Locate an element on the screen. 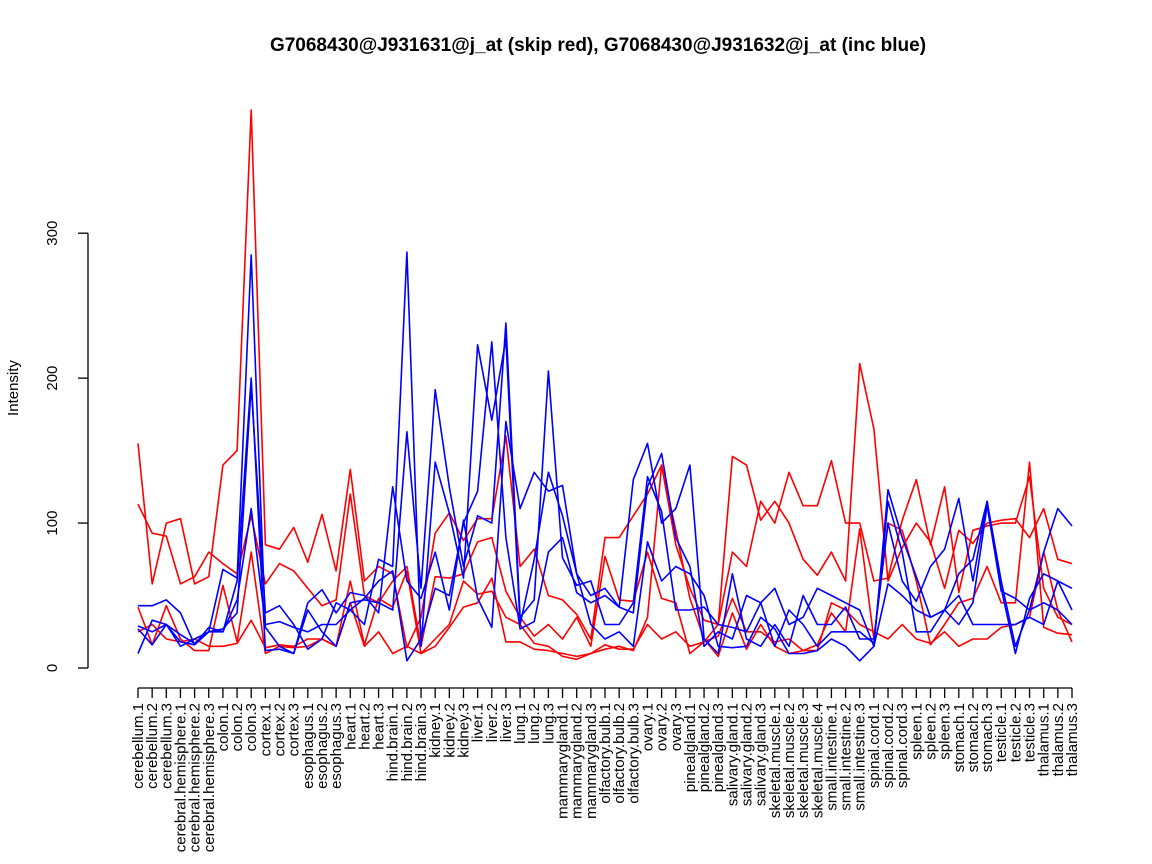 Image resolution: width=1152 pixels, height=864 pixels. x-tick-label: heart.3 is located at coordinates (379, 726).